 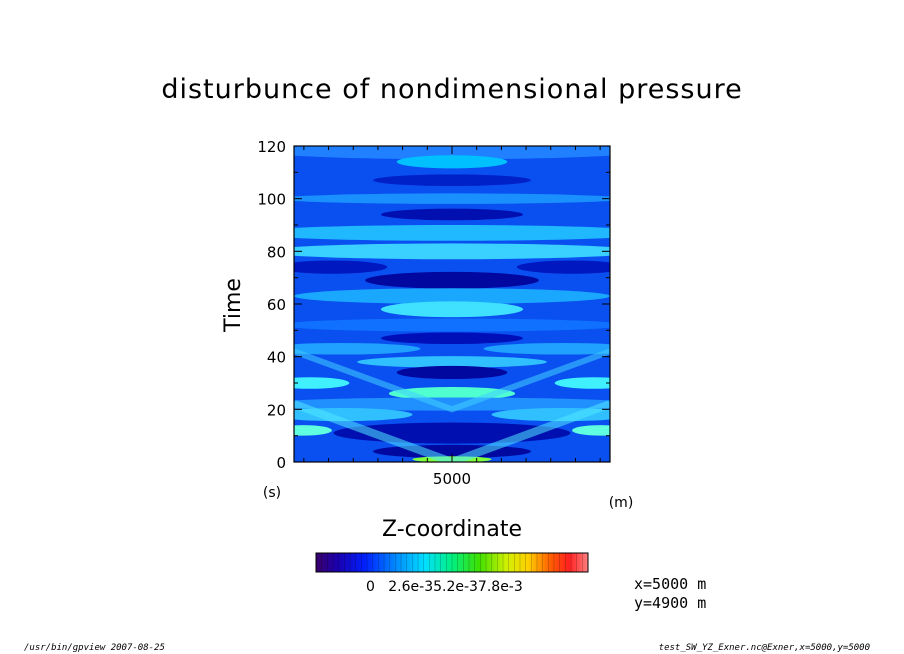 What do you see at coordinates (670, 584) in the screenshot?
I see `x-position-text: x=5000 m` at bounding box center [670, 584].